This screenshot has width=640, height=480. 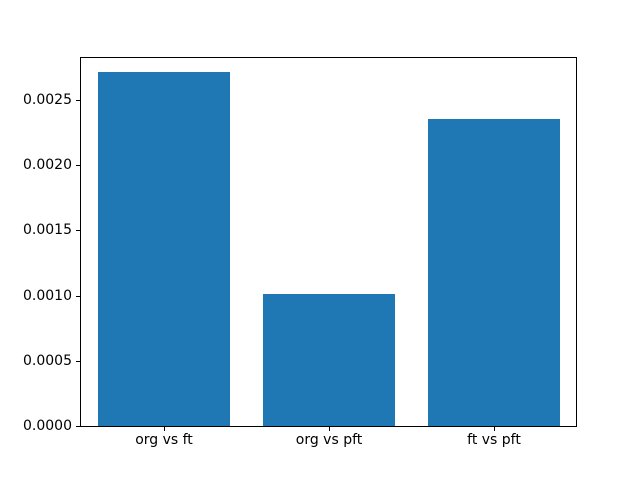 I want to click on x-tick-label-org-vs-pft: org vs pft, so click(x=329, y=440).